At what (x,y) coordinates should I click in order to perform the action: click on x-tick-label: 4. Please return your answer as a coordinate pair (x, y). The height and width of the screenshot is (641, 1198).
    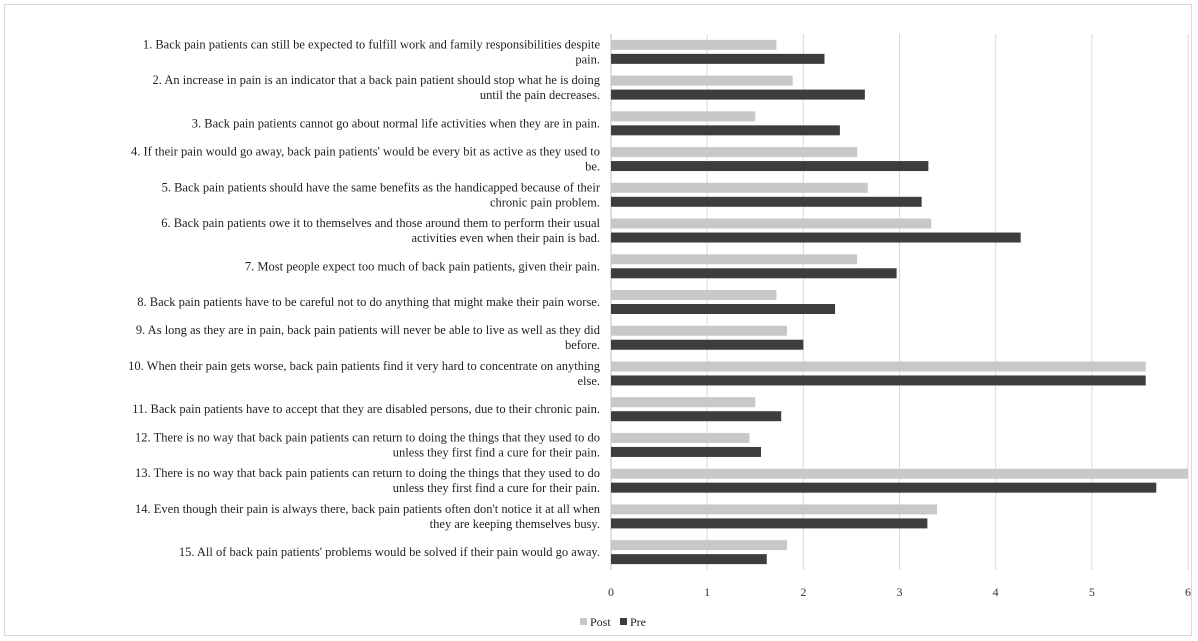
    Looking at the image, I should click on (996, 592).